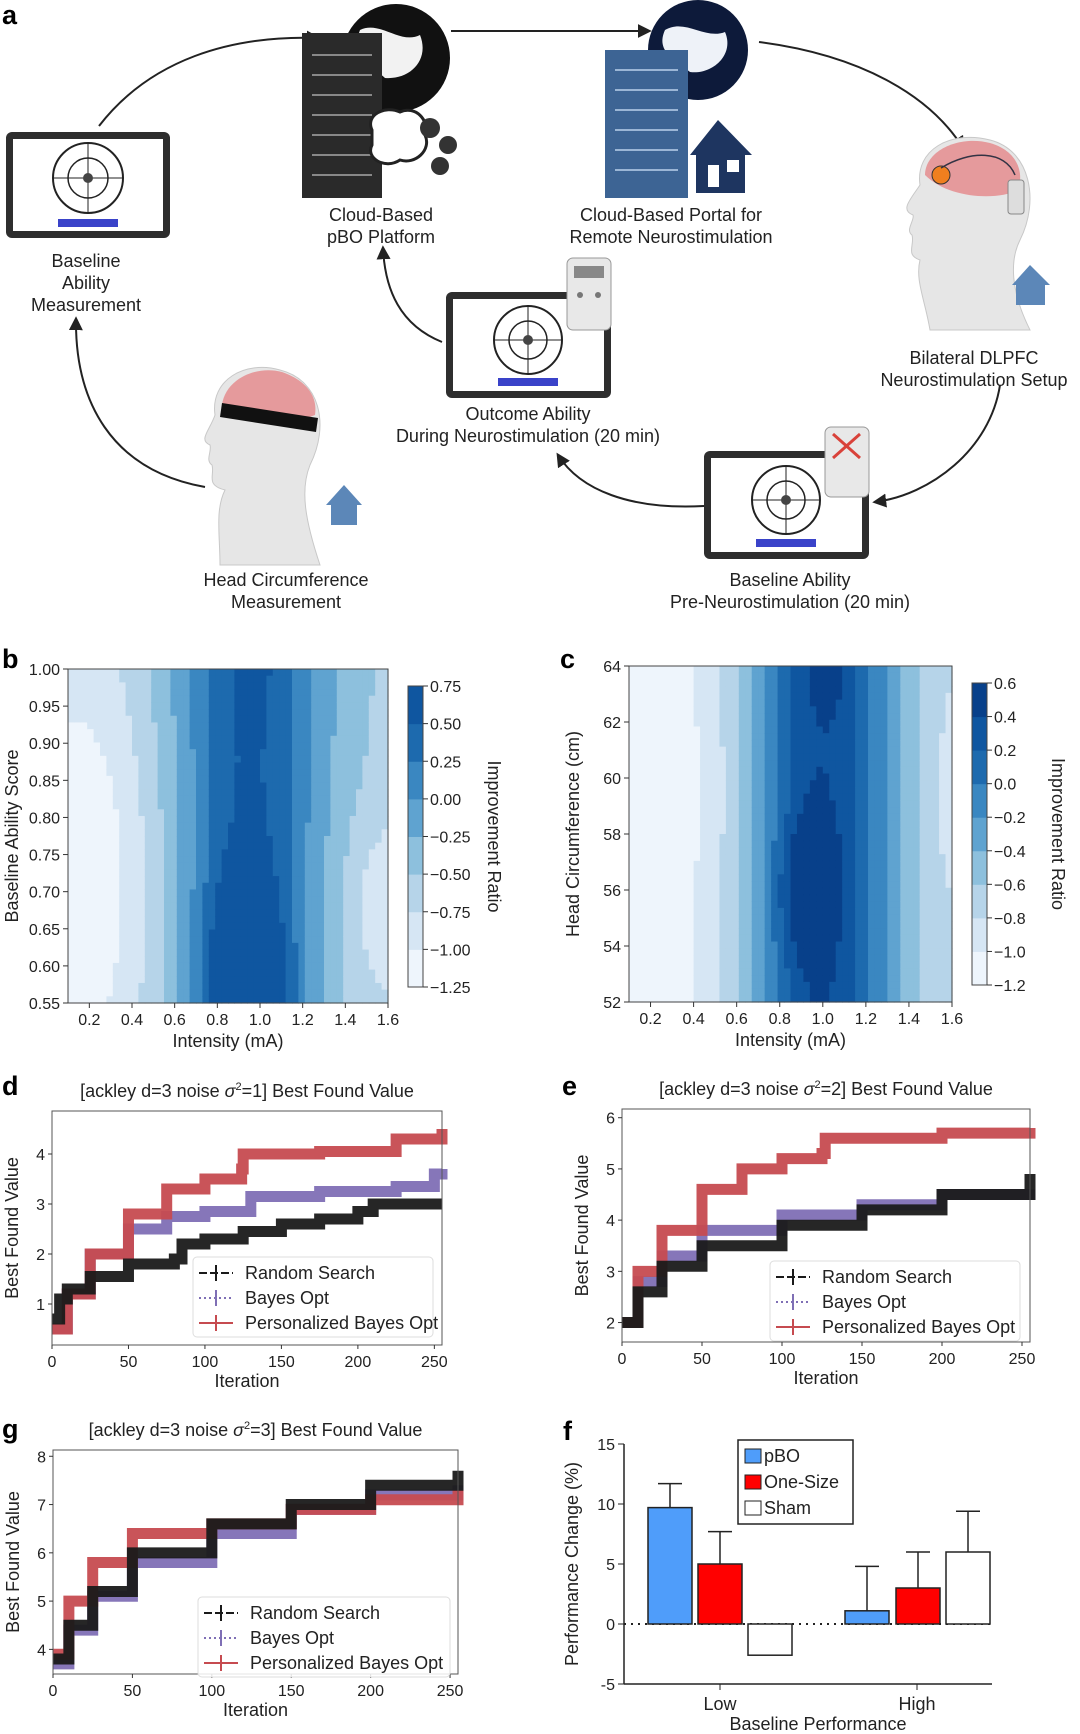 This screenshot has width=1080, height=1734. What do you see at coordinates (528, 436) in the screenshot?
I see `label-outcome-2: During Neurostimulation (20 min)` at bounding box center [528, 436].